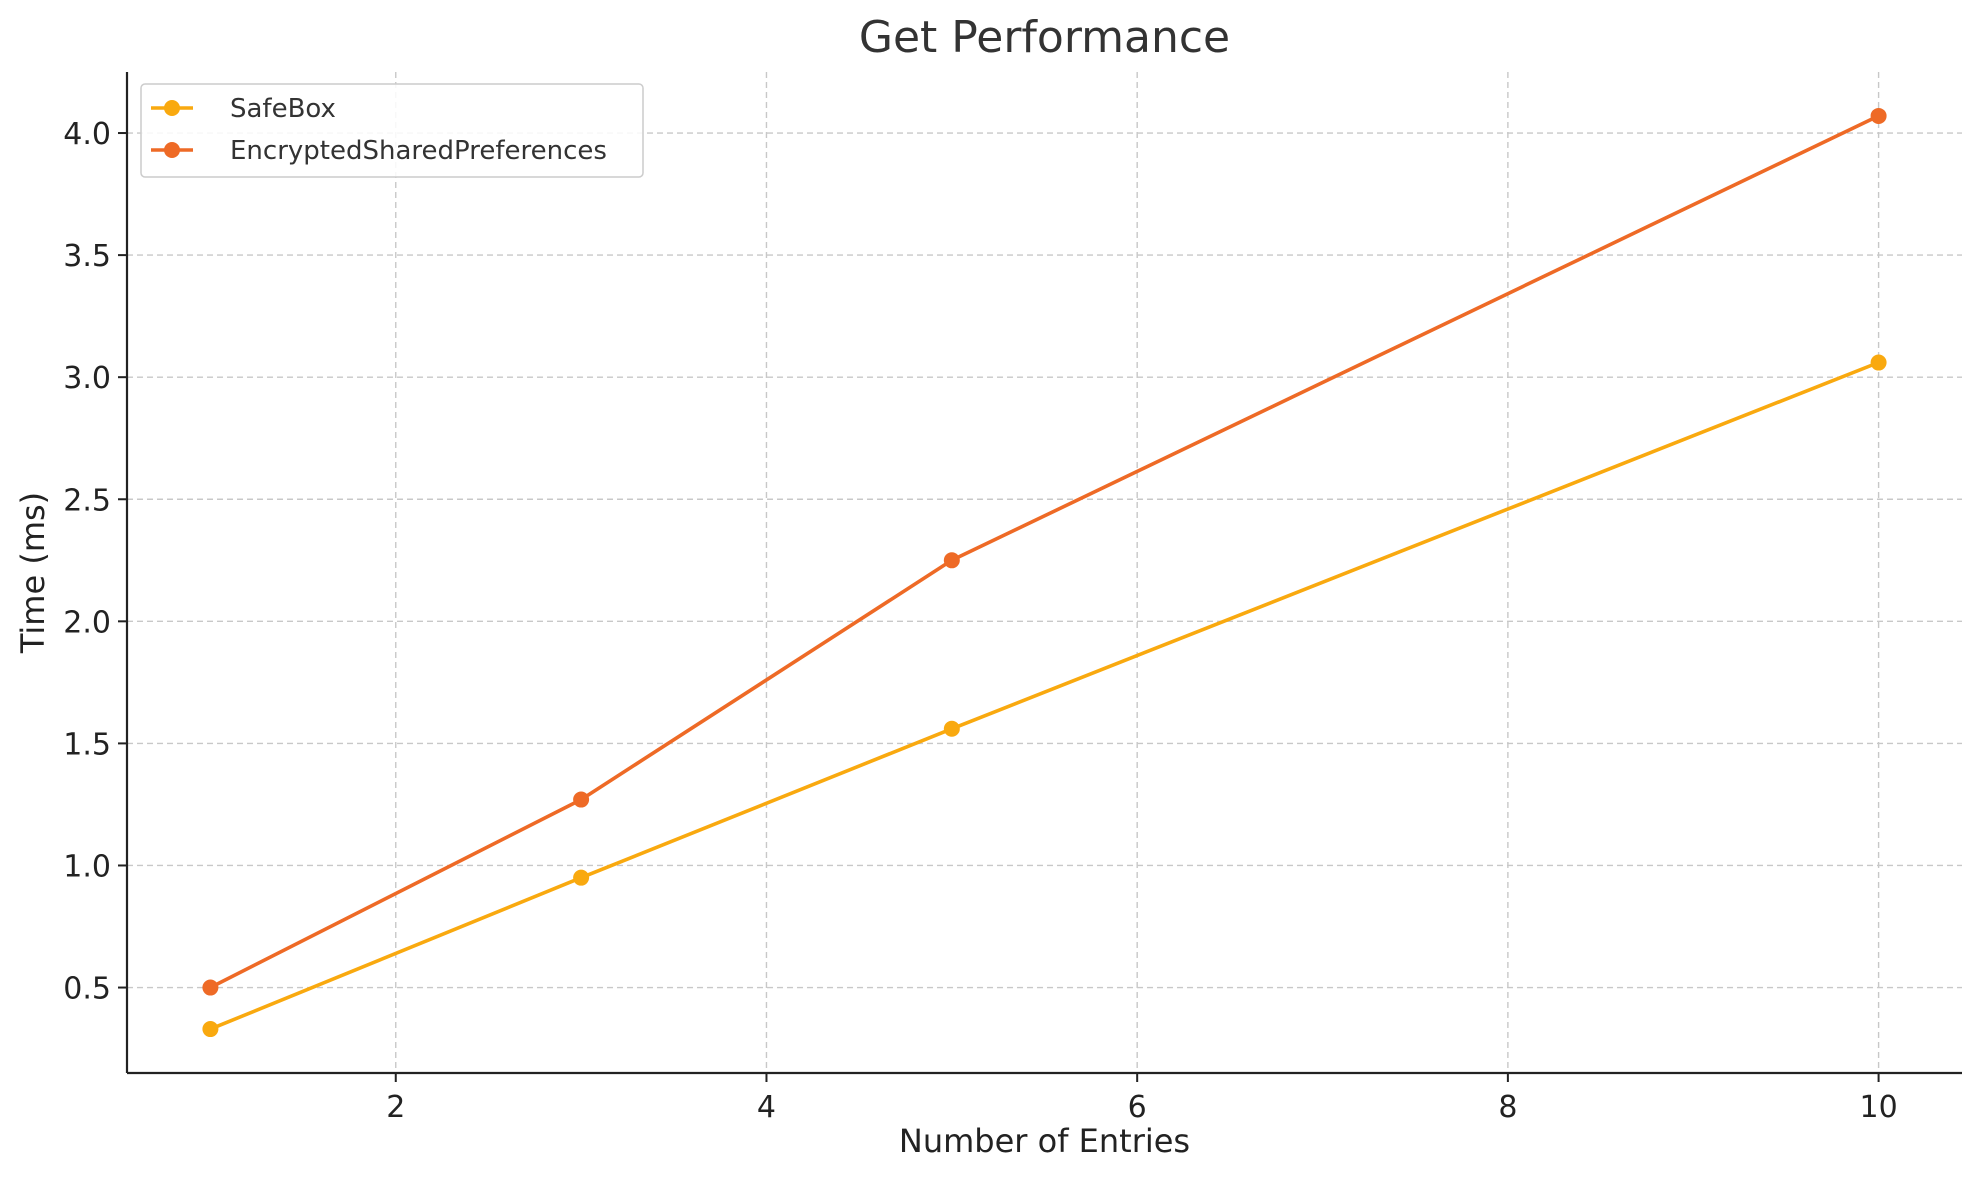  I want to click on x-tick-label: 4, so click(766, 1107).